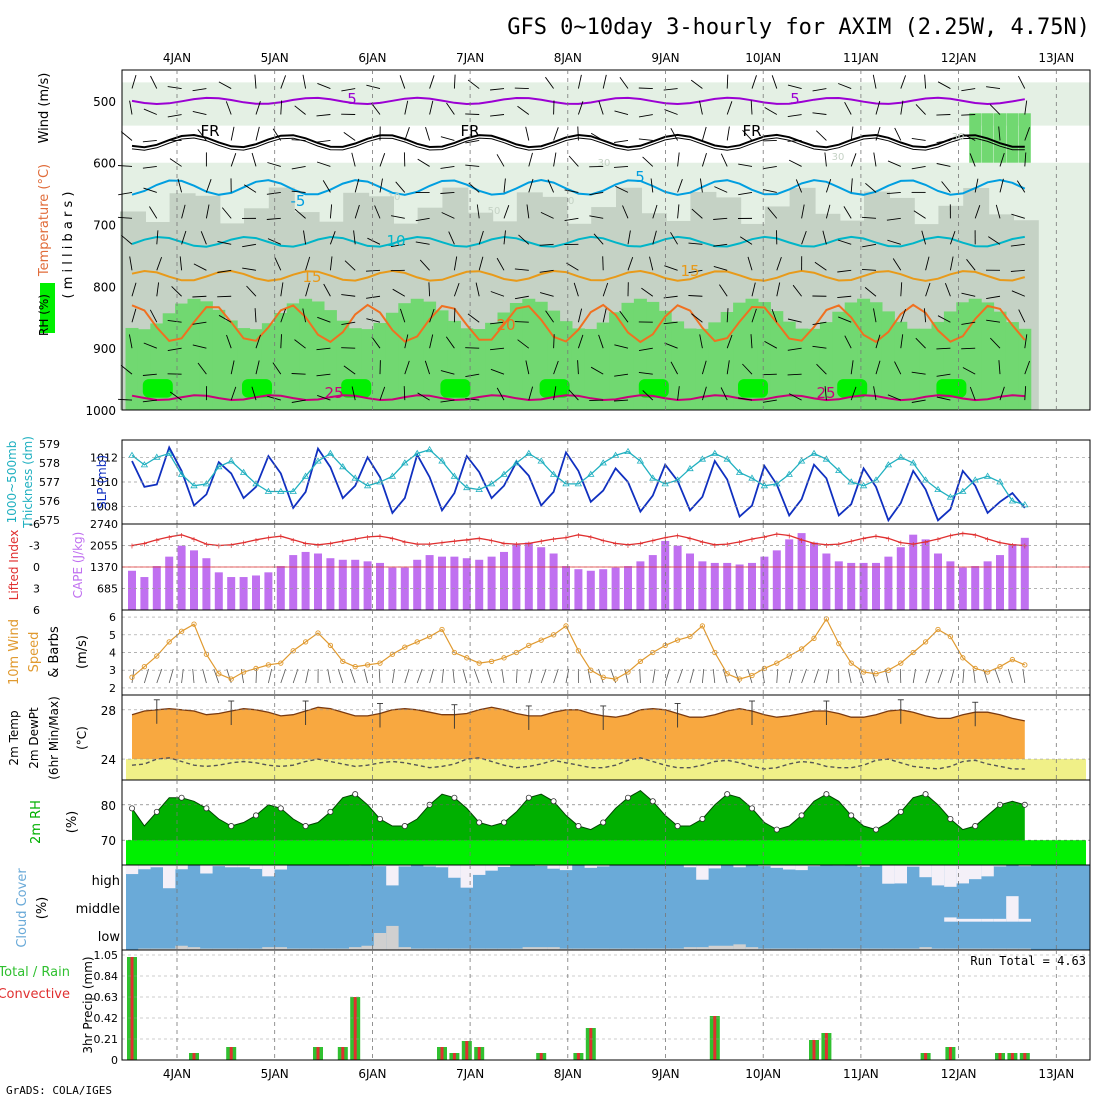 The width and height of the screenshot is (1100, 1100). I want to click on pressure-units-label: ( m i l l i b a r s ), so click(68, 245).